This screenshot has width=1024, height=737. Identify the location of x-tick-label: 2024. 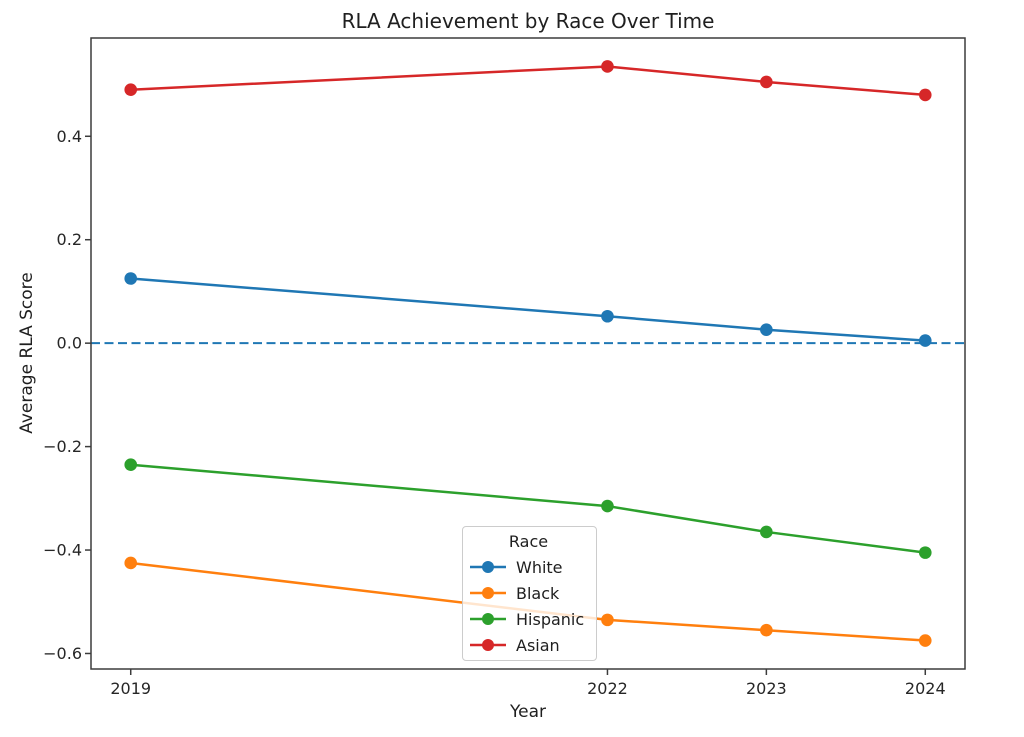
(925, 688).